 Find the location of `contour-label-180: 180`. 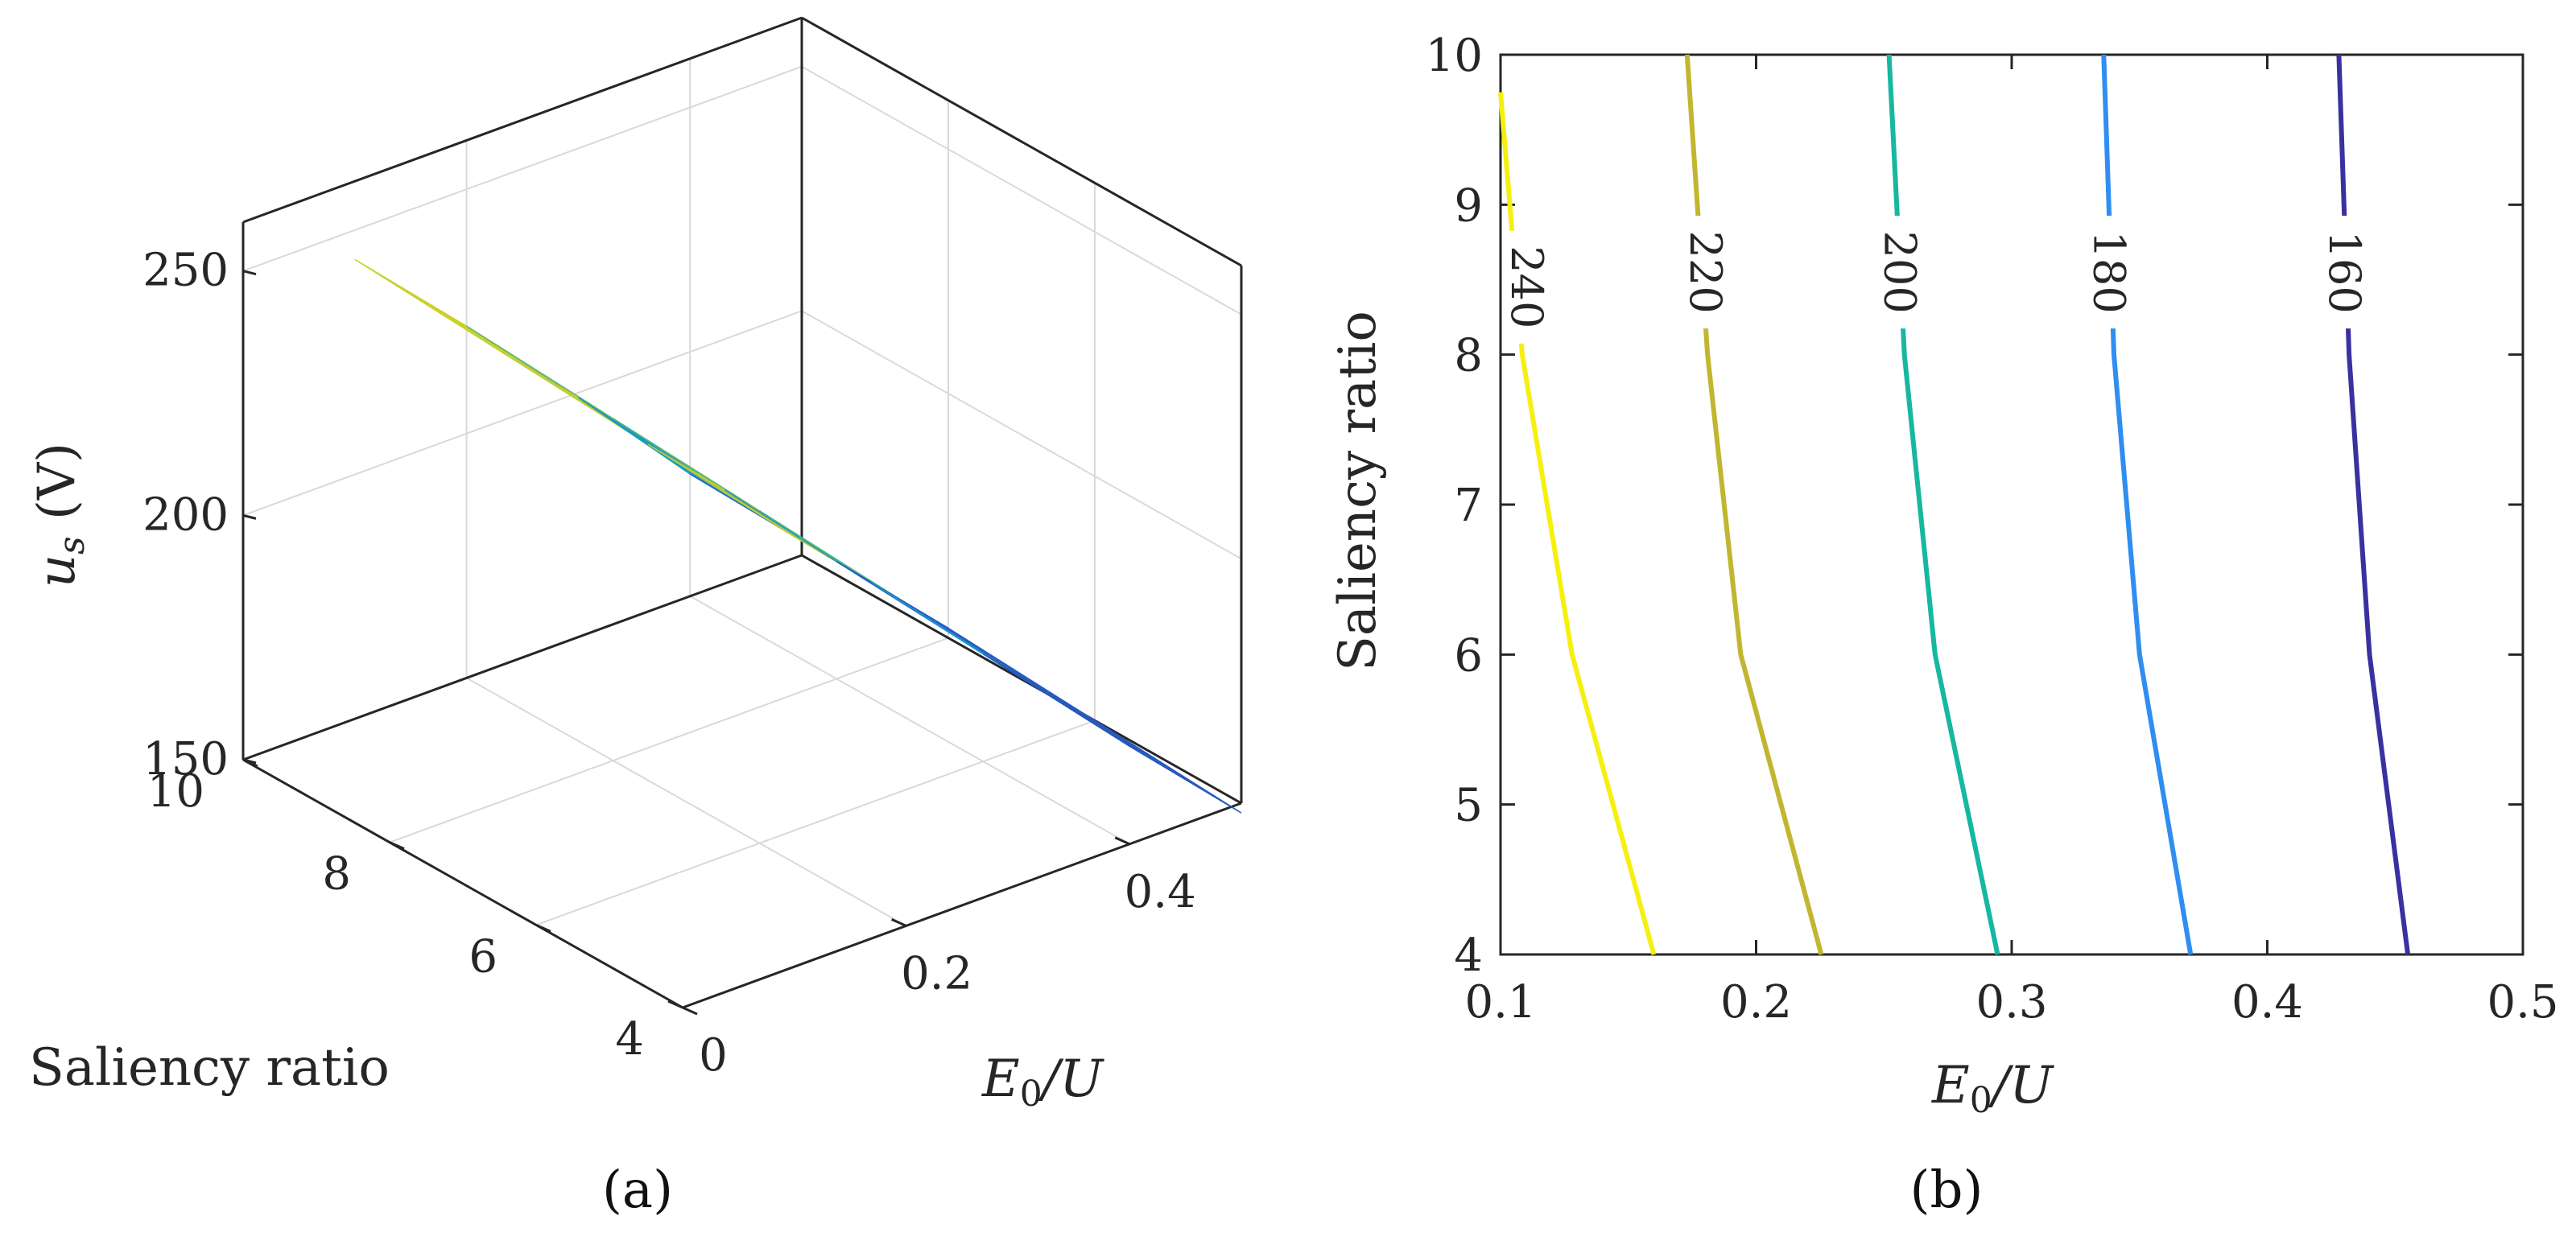

contour-label-180: 180 is located at coordinates (2109, 273).